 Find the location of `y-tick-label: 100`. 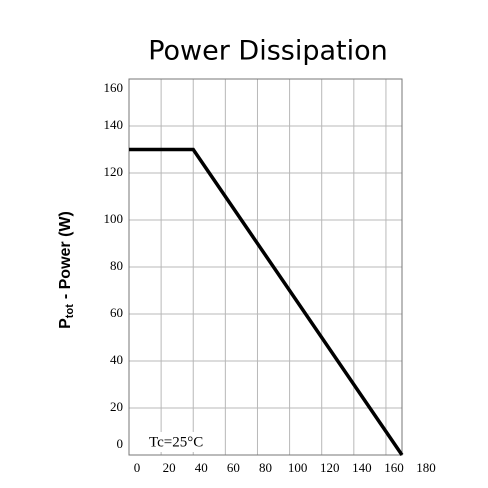

y-tick-label: 100 is located at coordinates (114, 218).